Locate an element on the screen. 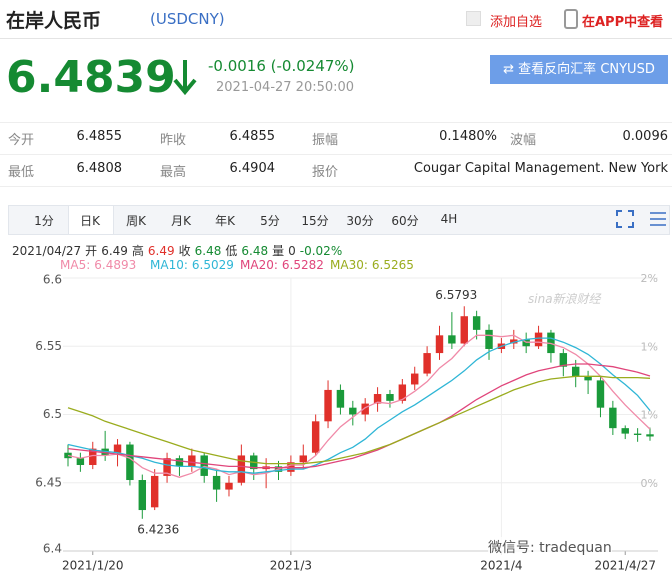 The image size is (672, 575). tab: 周K is located at coordinates (136, 221).